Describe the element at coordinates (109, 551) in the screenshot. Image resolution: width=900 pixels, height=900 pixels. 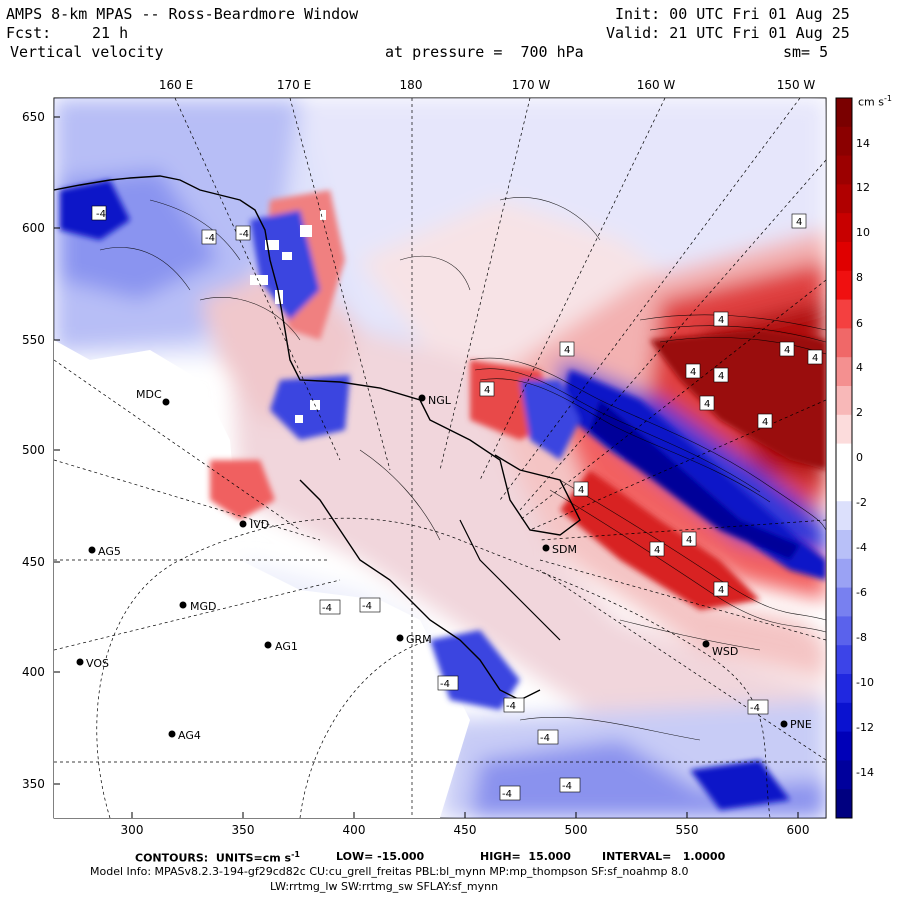
I see `svg-text: AG5` at that location.